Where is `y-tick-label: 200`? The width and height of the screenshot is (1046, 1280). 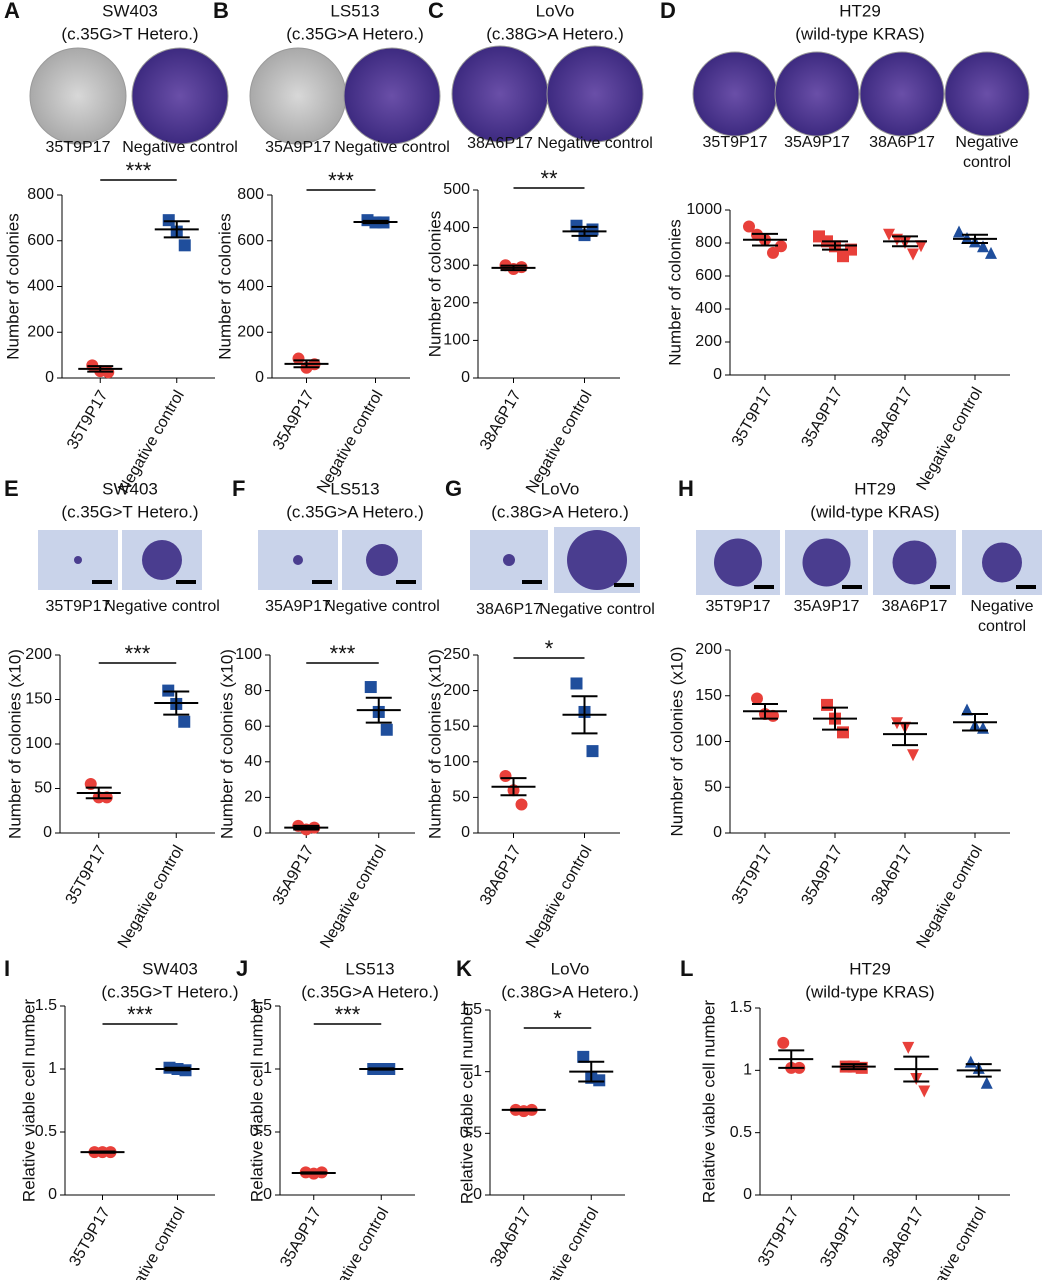
y-tick-label: 200 is located at coordinates (250, 331).